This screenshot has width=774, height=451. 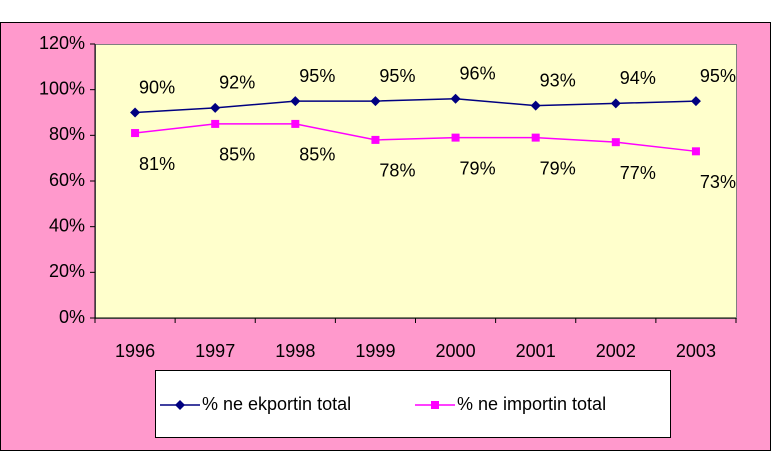 What do you see at coordinates (67, 225) in the screenshot?
I see `y-tick-label: 40%` at bounding box center [67, 225].